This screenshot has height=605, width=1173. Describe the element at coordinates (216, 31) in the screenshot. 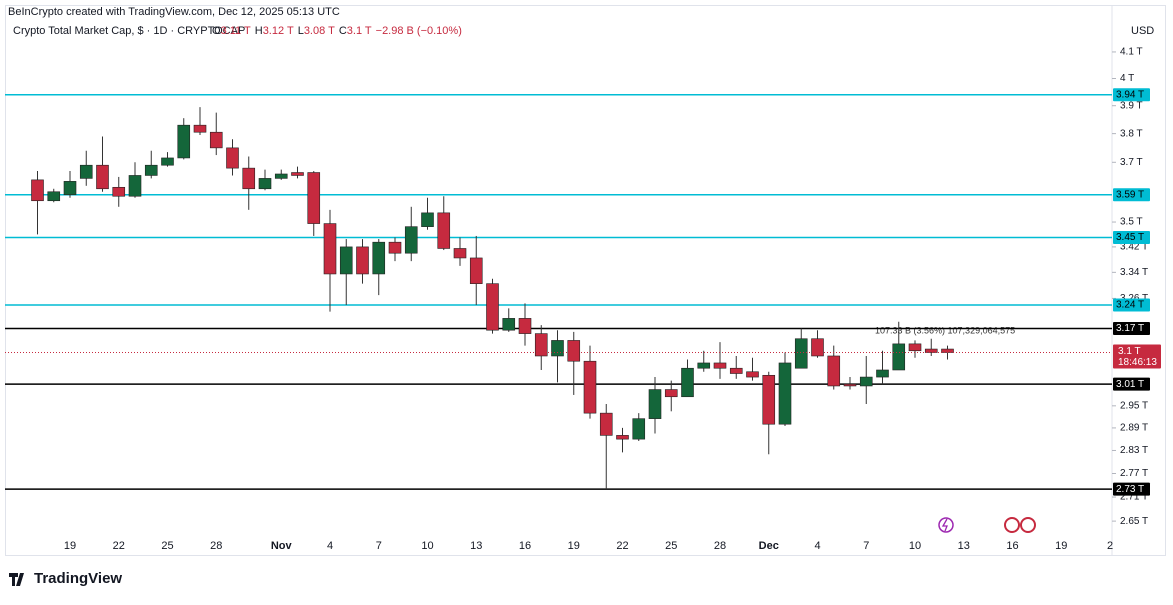

I see `ohlc-key: O` at that location.